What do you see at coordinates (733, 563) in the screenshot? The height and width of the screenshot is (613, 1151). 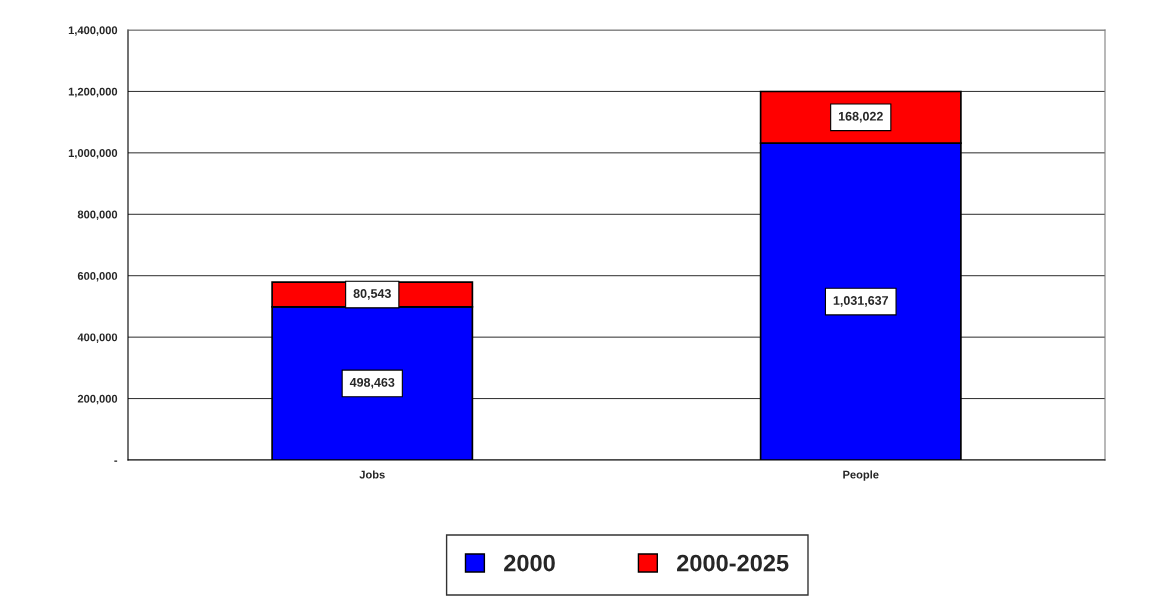 I see `legend-label: 2000-2025` at bounding box center [733, 563].